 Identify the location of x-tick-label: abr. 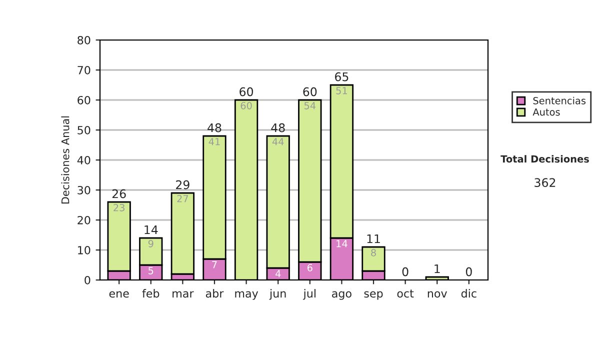
(215, 293).